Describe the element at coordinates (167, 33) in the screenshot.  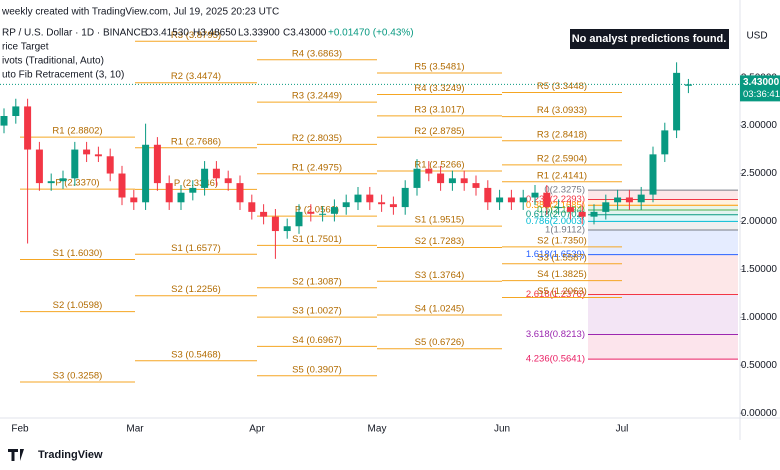
I see `ohlc-open: O3.41530` at that location.